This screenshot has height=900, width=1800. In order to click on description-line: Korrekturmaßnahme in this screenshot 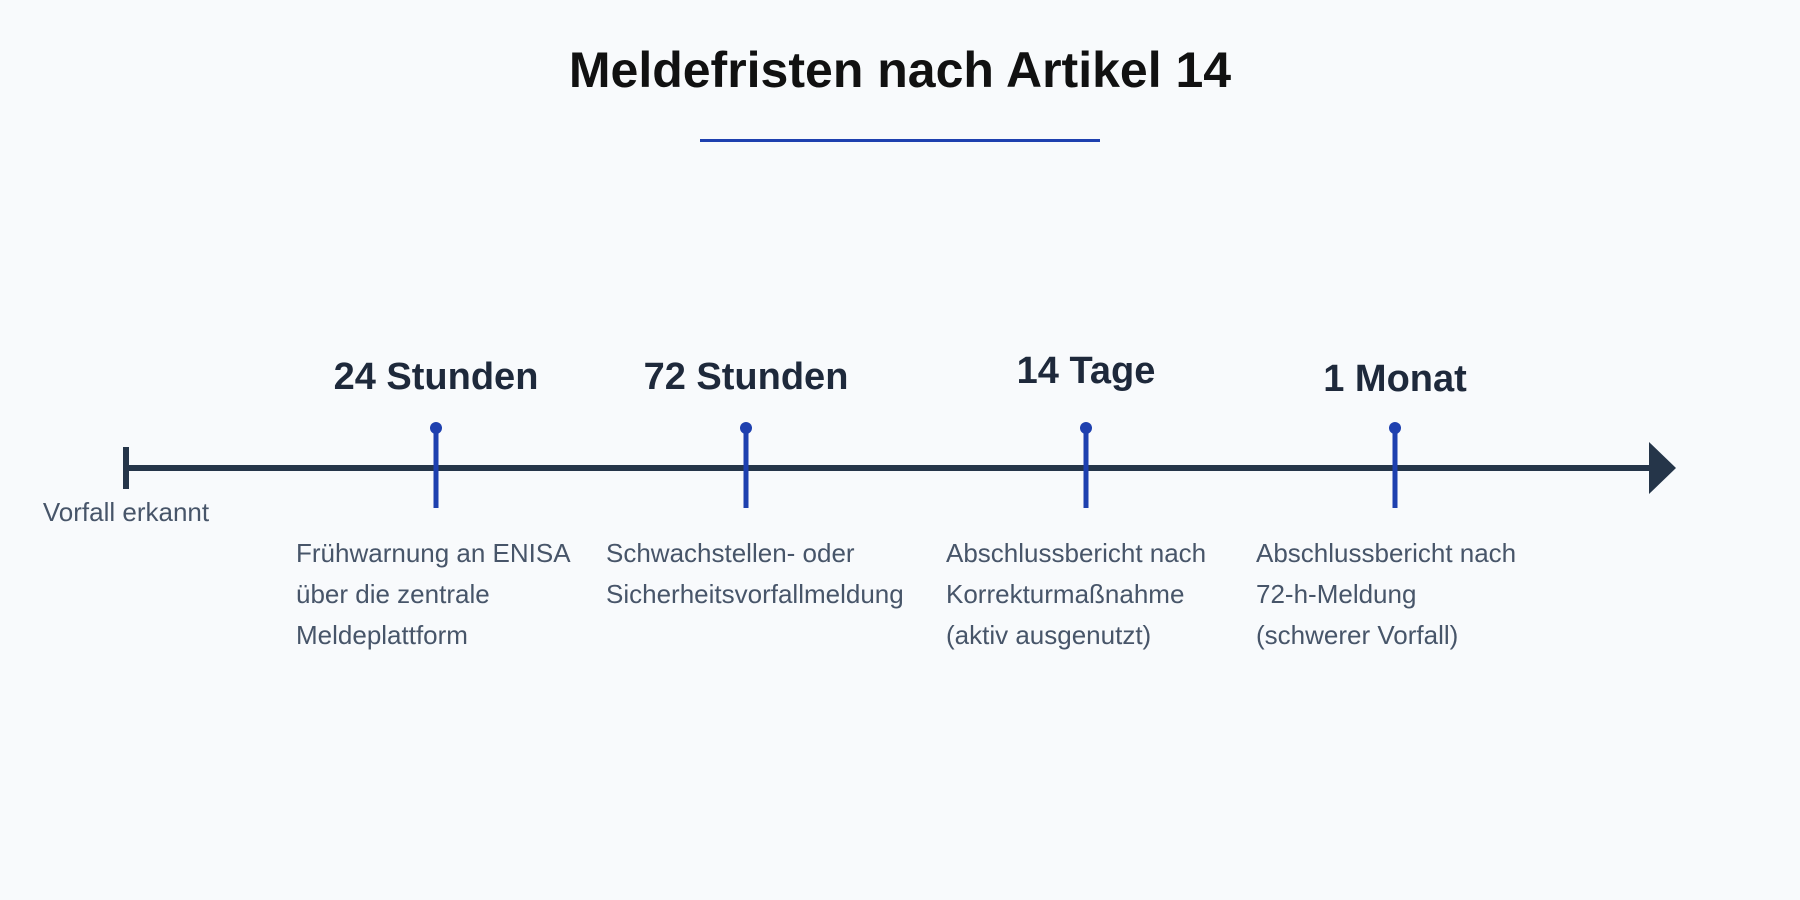, I will do `click(1065, 594)`.